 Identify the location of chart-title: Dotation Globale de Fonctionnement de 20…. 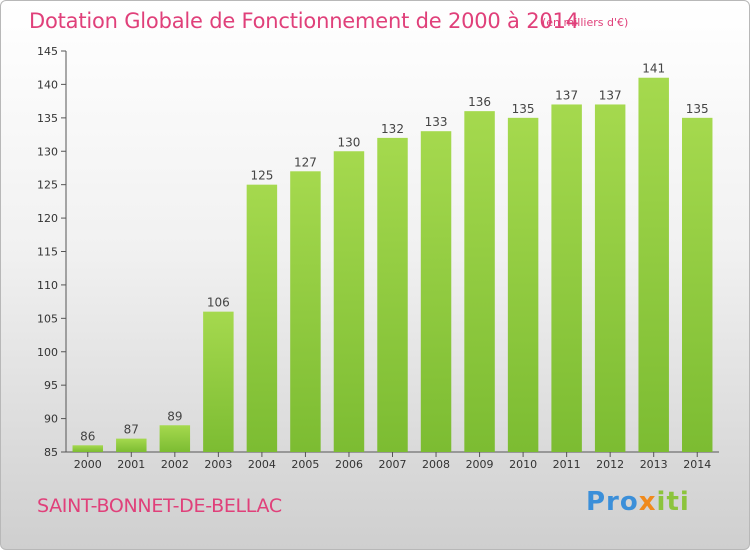
(304, 21).